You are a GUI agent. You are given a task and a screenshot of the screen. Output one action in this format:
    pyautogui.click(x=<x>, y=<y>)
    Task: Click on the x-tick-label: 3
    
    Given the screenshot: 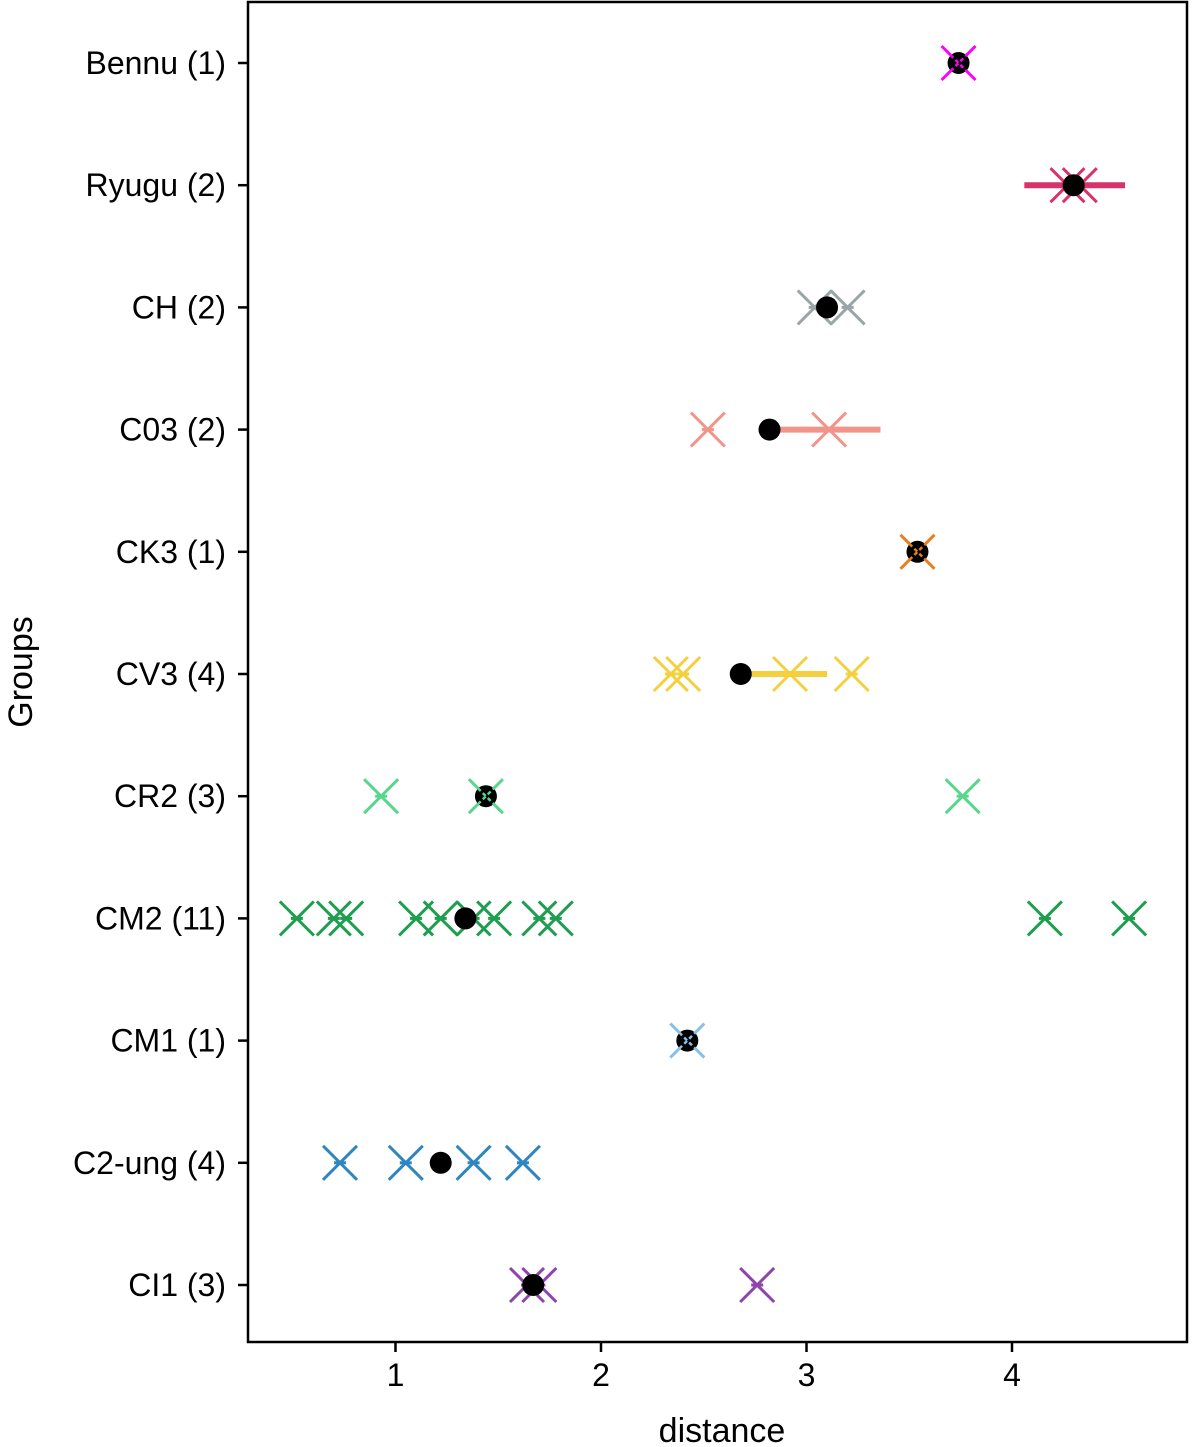 What is the action you would take?
    pyautogui.click(x=807, y=1375)
    